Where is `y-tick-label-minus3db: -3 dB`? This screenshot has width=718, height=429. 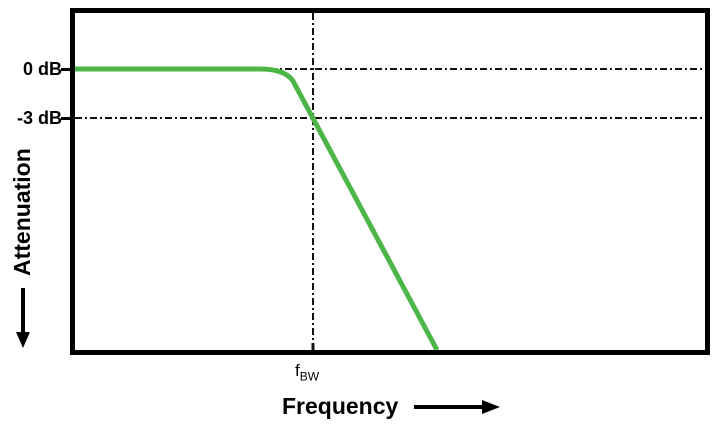
y-tick-label-minus3db: -3 dB is located at coordinates (39, 118).